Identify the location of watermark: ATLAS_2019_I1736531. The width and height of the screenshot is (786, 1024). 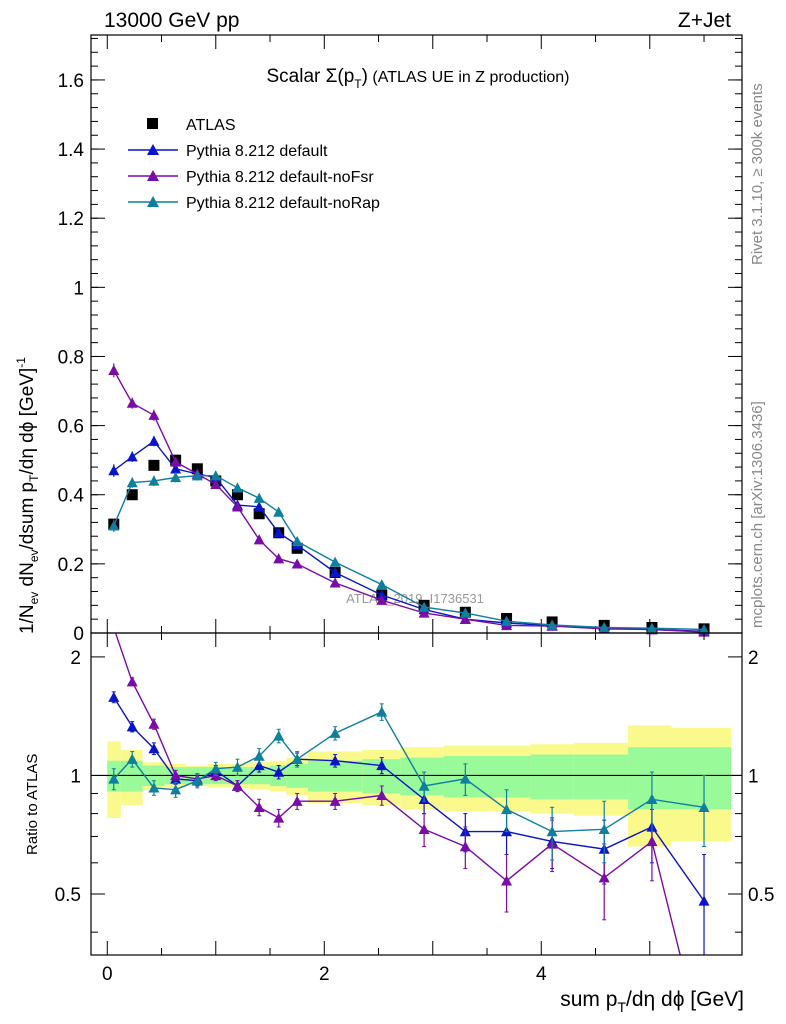
(415, 598).